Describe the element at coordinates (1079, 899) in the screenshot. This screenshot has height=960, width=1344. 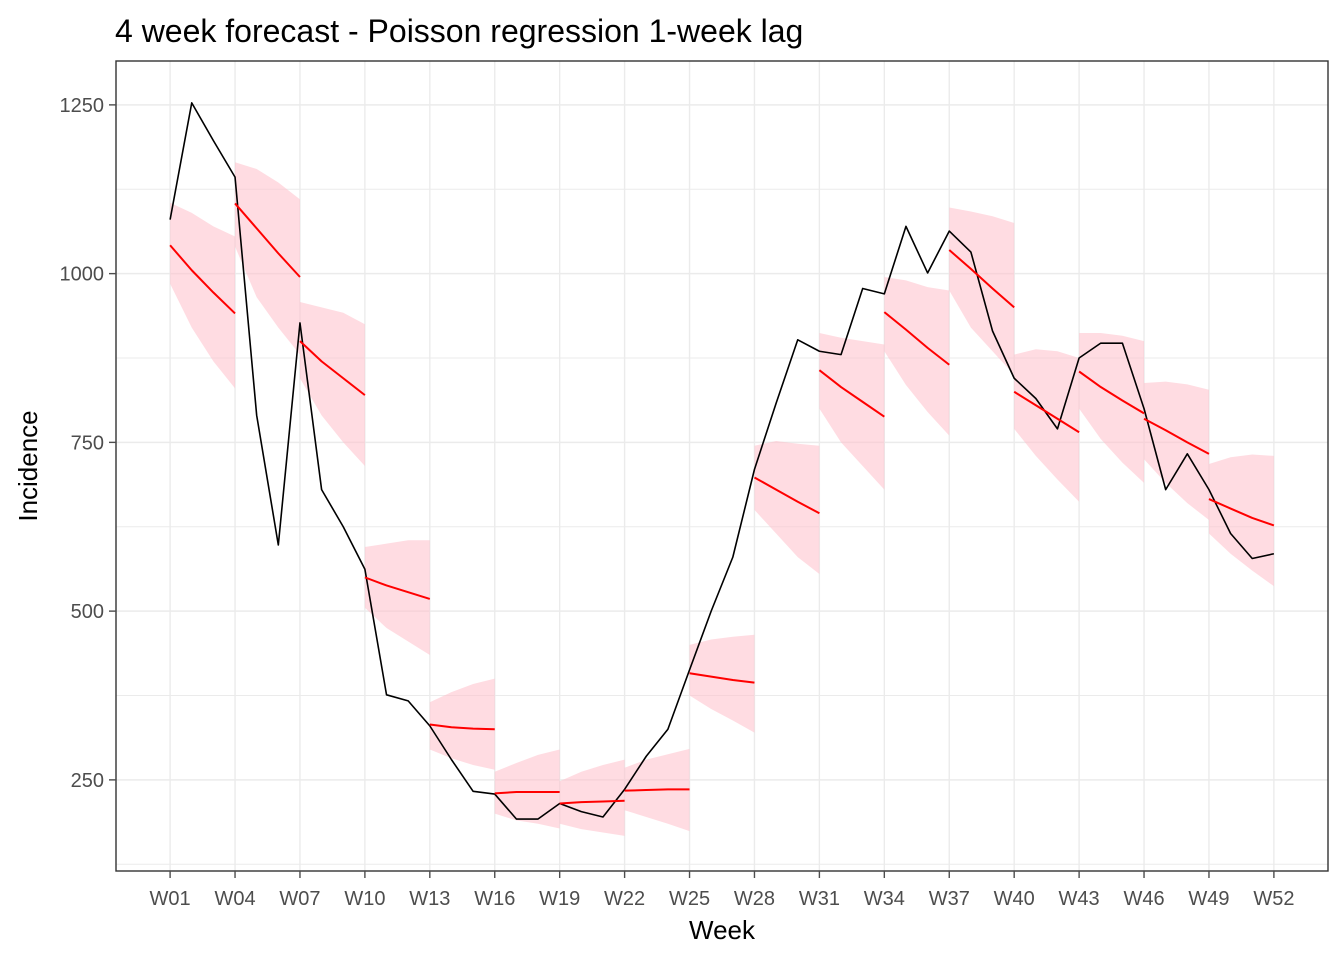
I see `x-tick-label: W43` at that location.